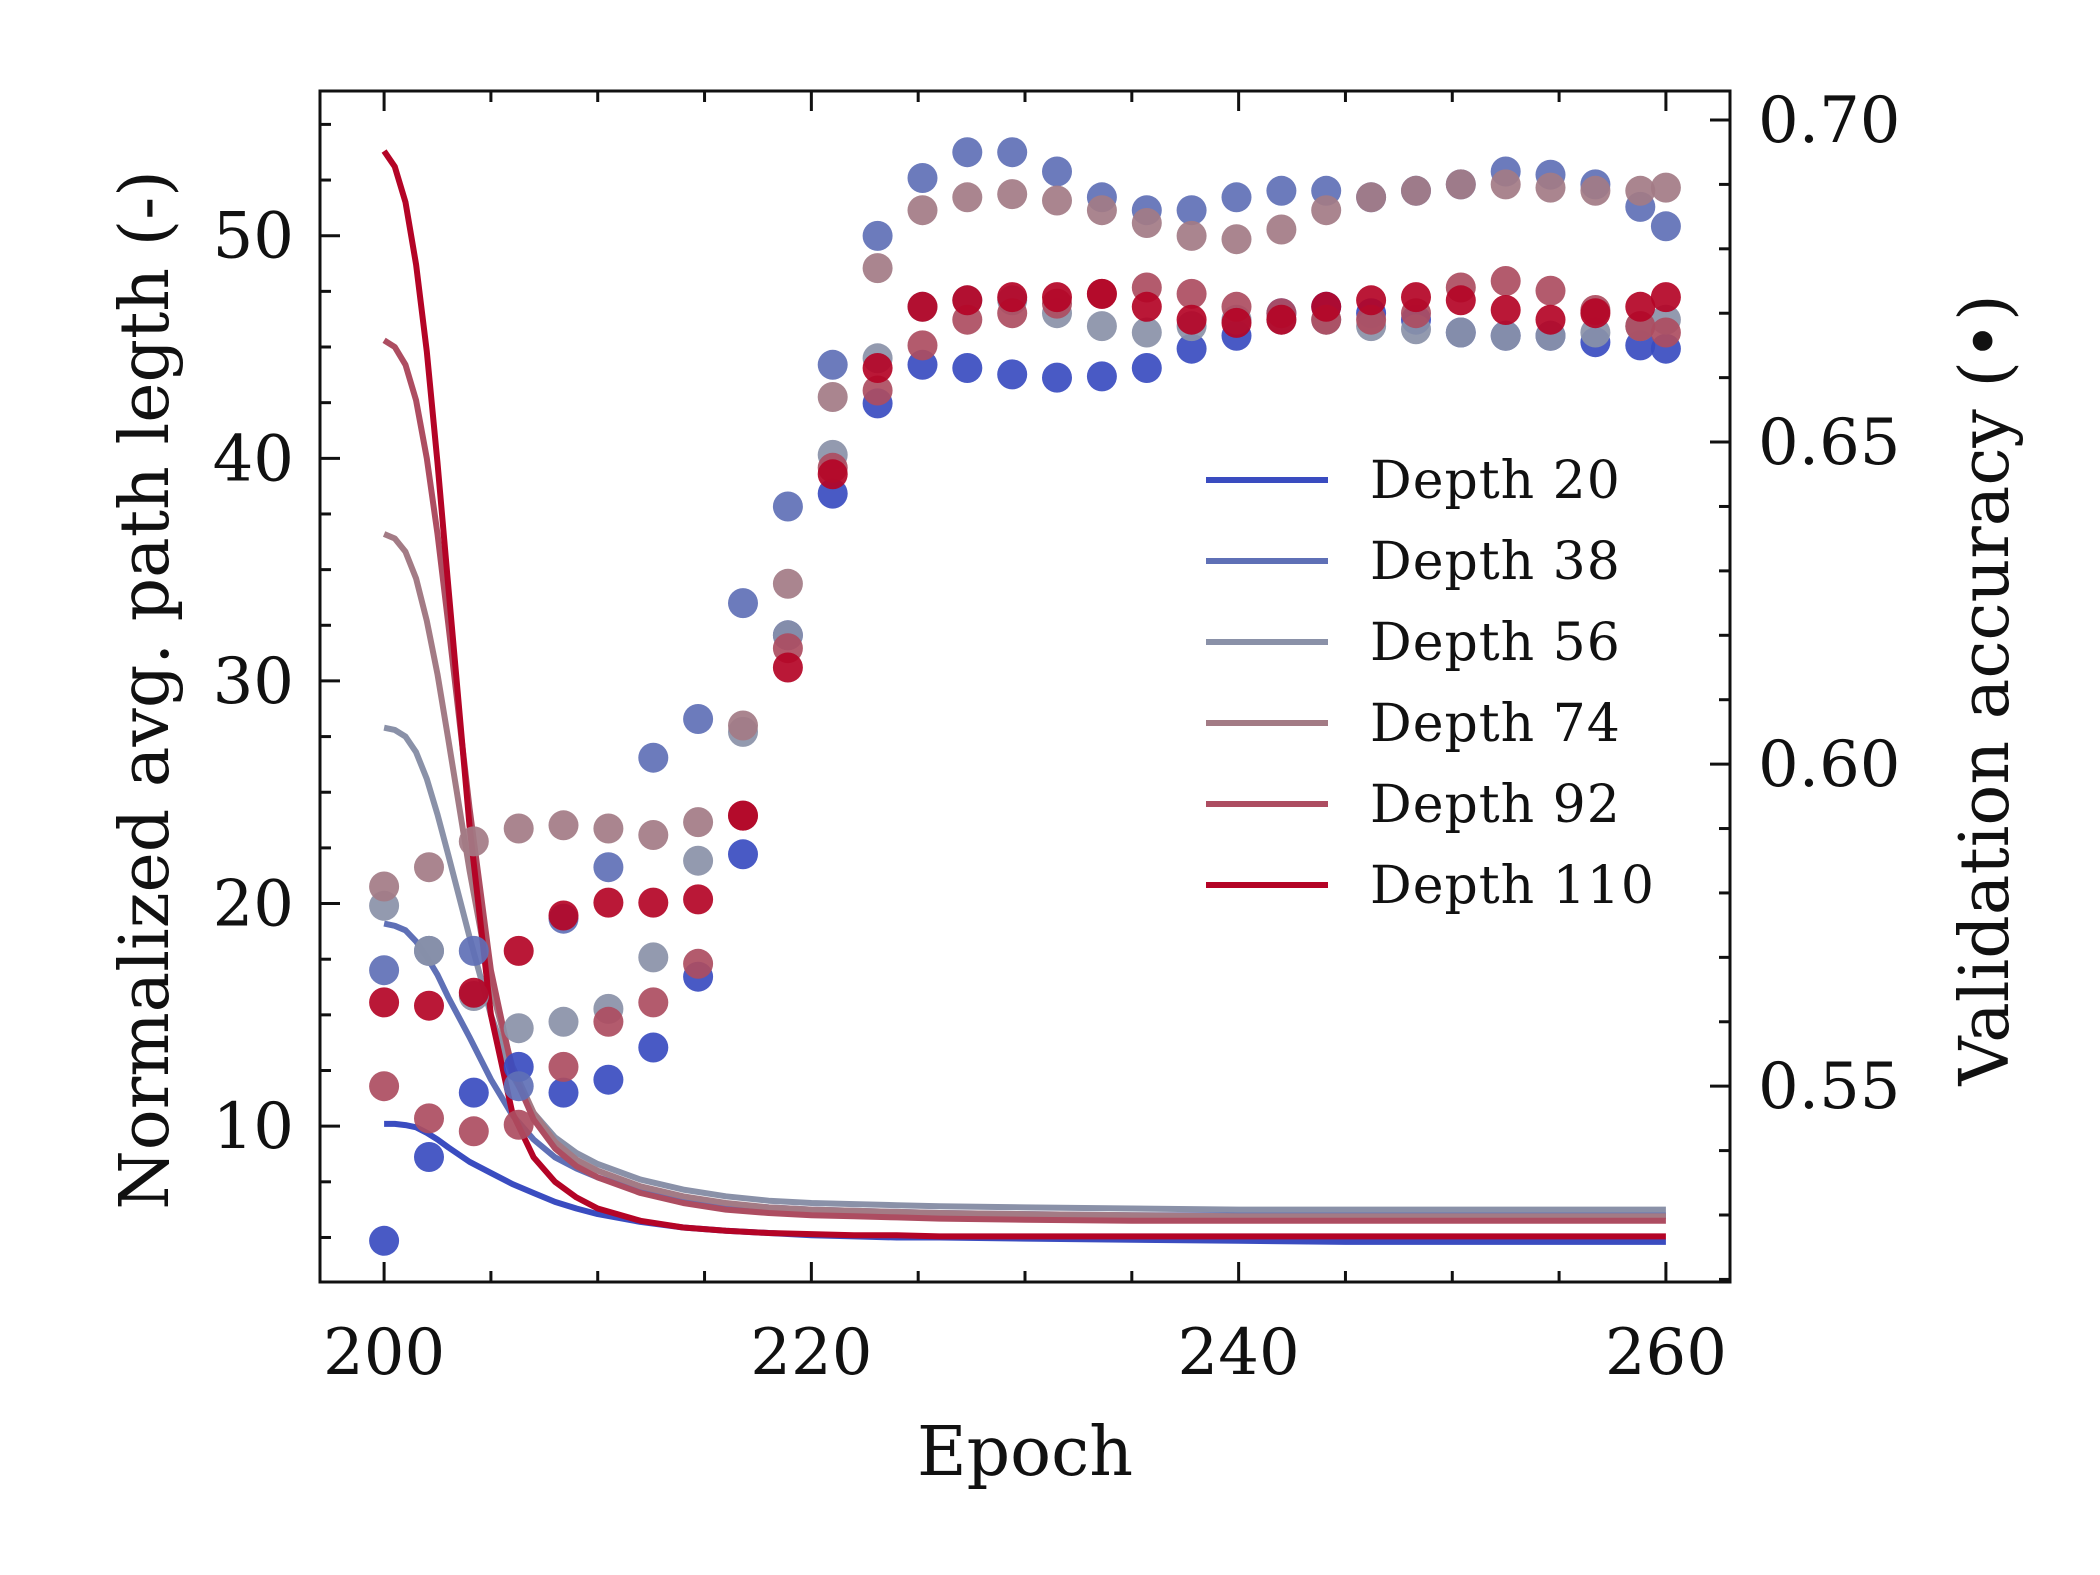 The width and height of the screenshot is (2100, 1575). What do you see at coordinates (253, 237) in the screenshot?
I see `left-tick-label: 50` at bounding box center [253, 237].